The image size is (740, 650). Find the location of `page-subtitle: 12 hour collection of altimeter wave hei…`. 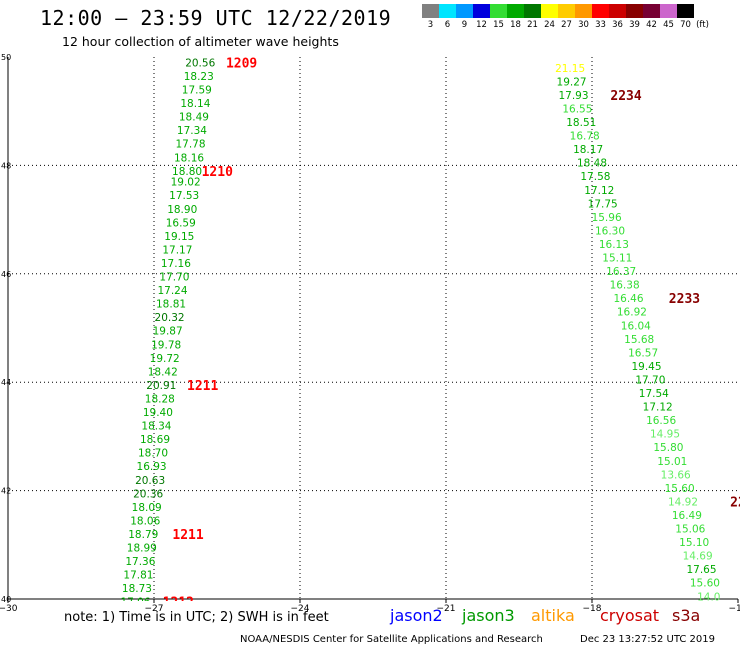

page-subtitle: 12 hour collection of altimeter wave hei… is located at coordinates (200, 41).